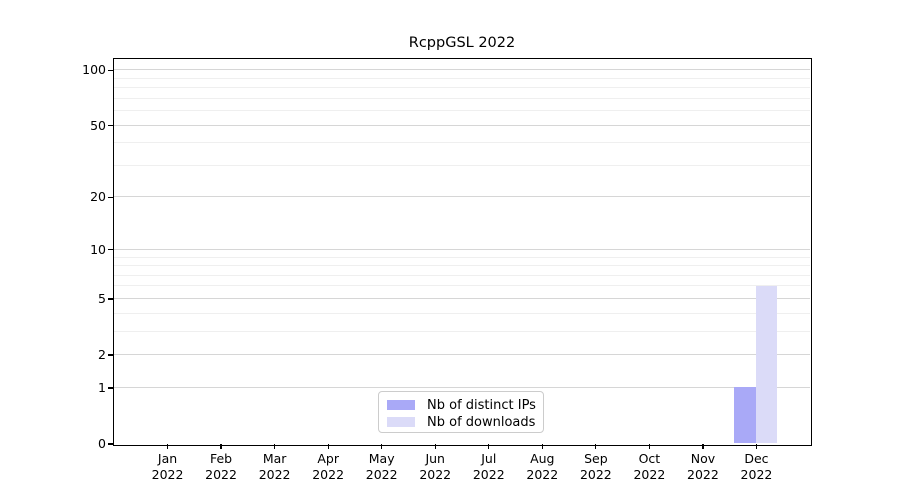 The width and height of the screenshot is (900, 500). Describe the element at coordinates (435, 466) in the screenshot. I see `x-tick-label: Jun 2022` at that location.